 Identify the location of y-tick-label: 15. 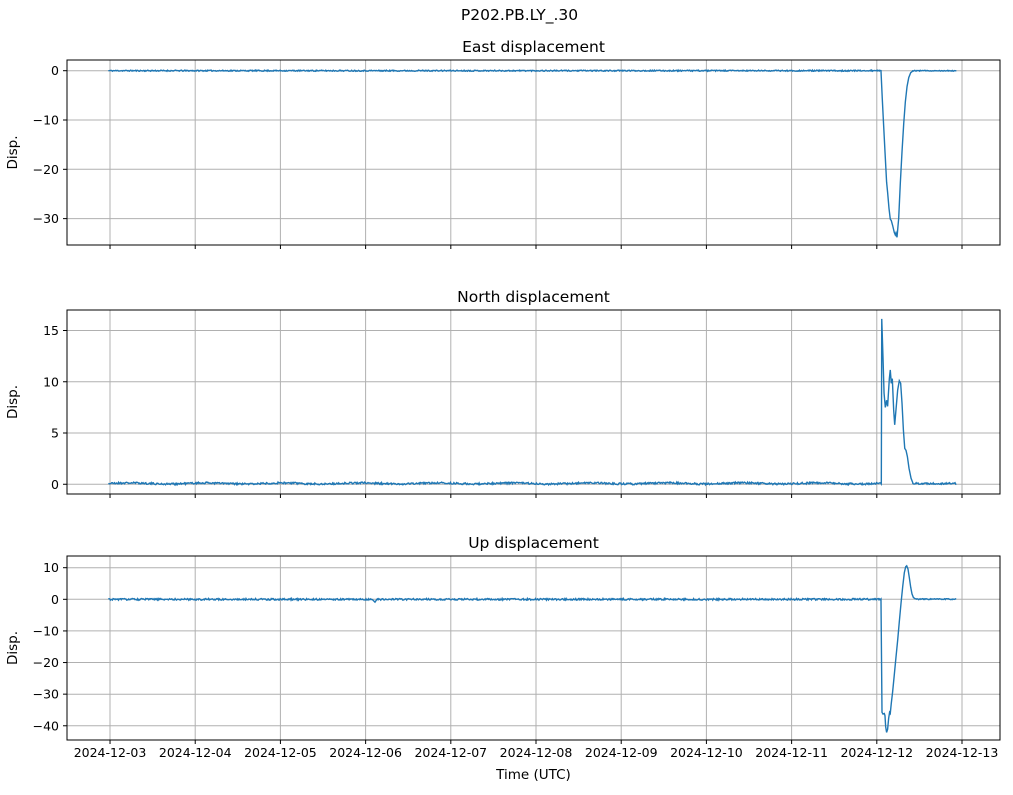
(51, 330).